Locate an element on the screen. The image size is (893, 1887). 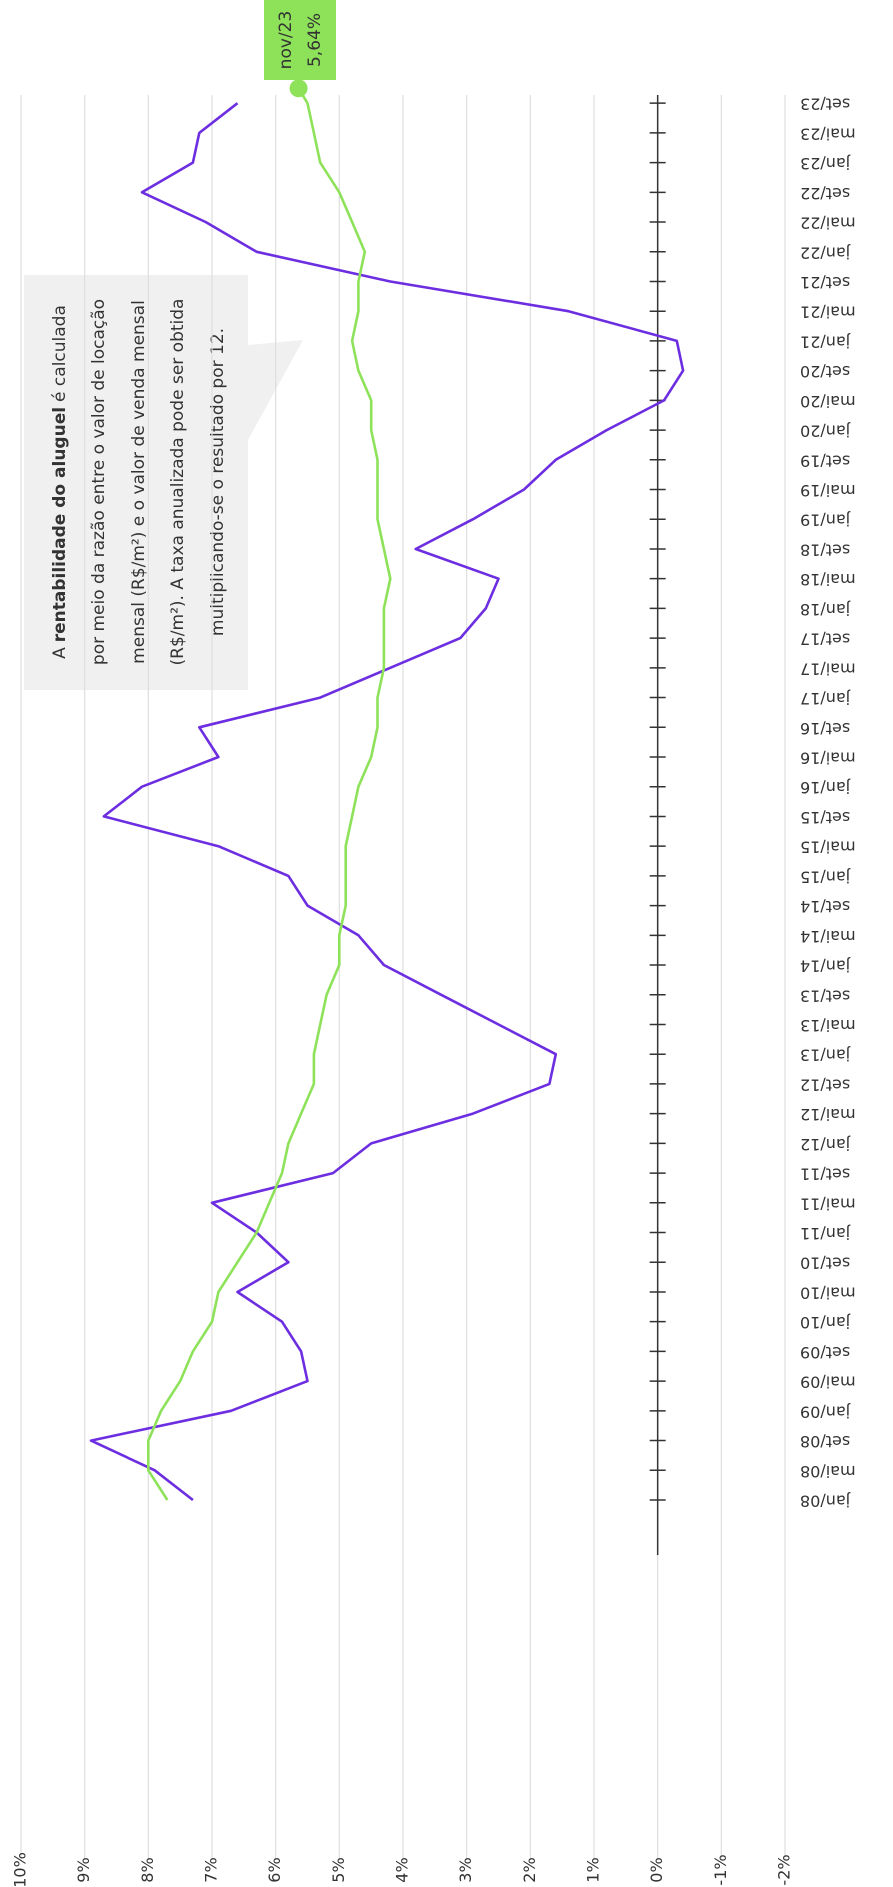
note-bold: rentabilidade do aluguel is located at coordinates (60, 524).